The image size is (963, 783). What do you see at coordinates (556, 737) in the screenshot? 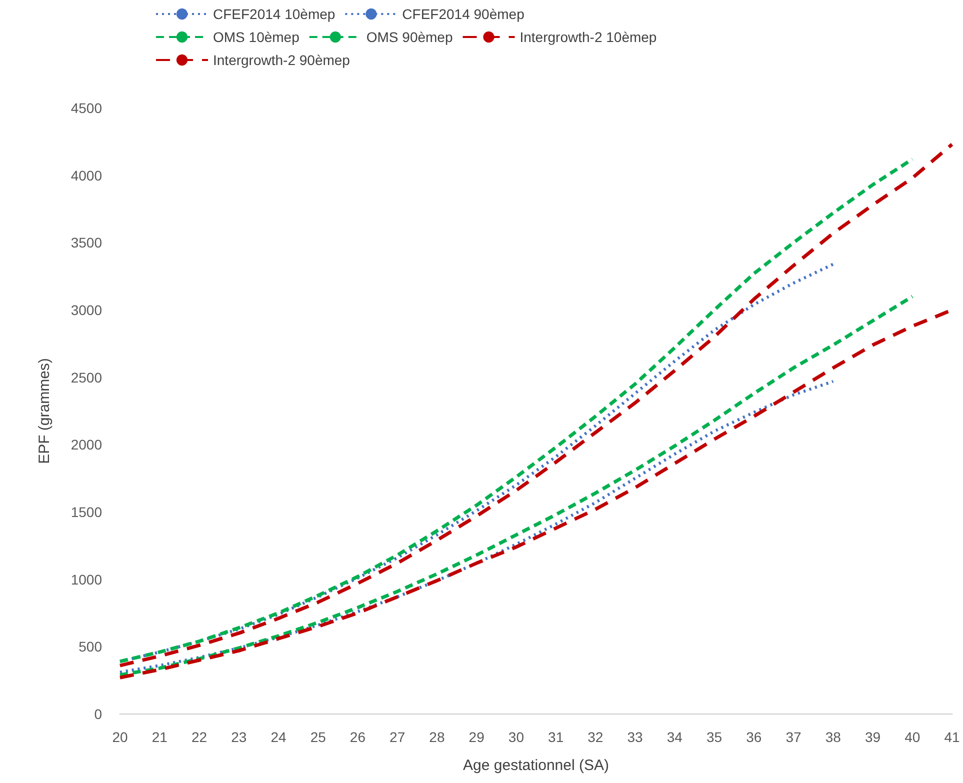
I see `x-tick-label: 31` at bounding box center [556, 737].